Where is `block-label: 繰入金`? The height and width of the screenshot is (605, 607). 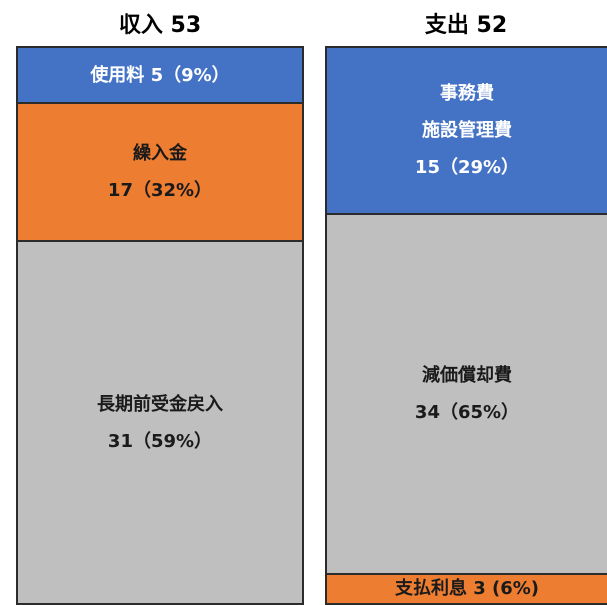 block-label: 繰入金 is located at coordinates (160, 153).